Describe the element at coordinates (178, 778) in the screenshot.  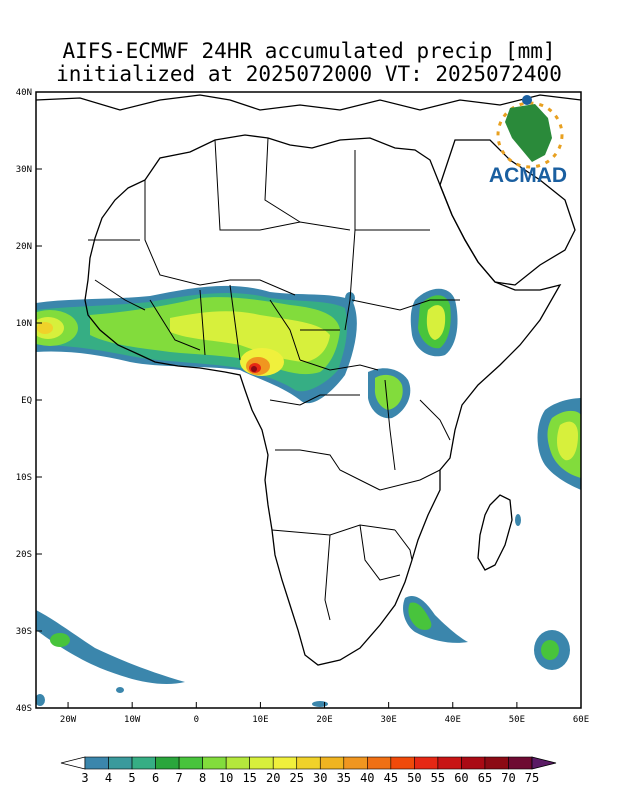
I see `colorbar-label: 7` at that location.